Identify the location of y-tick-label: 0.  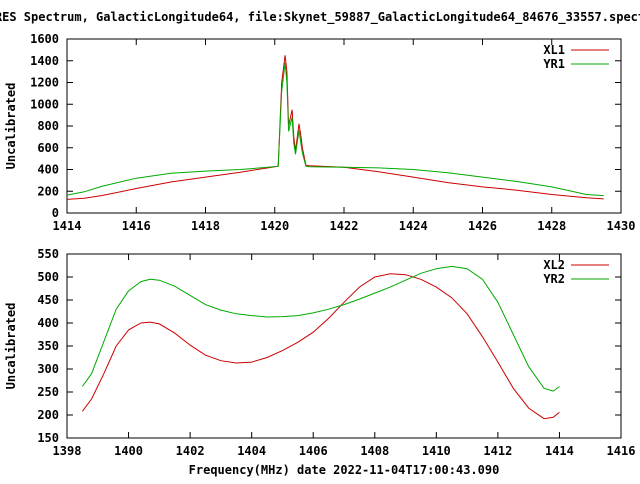
(55, 213).